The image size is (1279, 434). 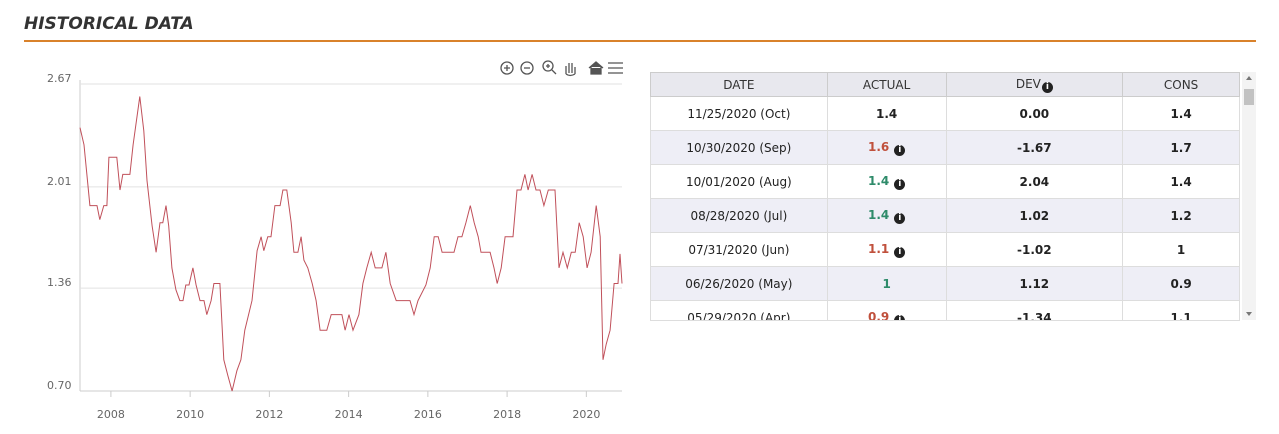 I want to click on y-tick-label: 0.70, so click(x=59, y=385).